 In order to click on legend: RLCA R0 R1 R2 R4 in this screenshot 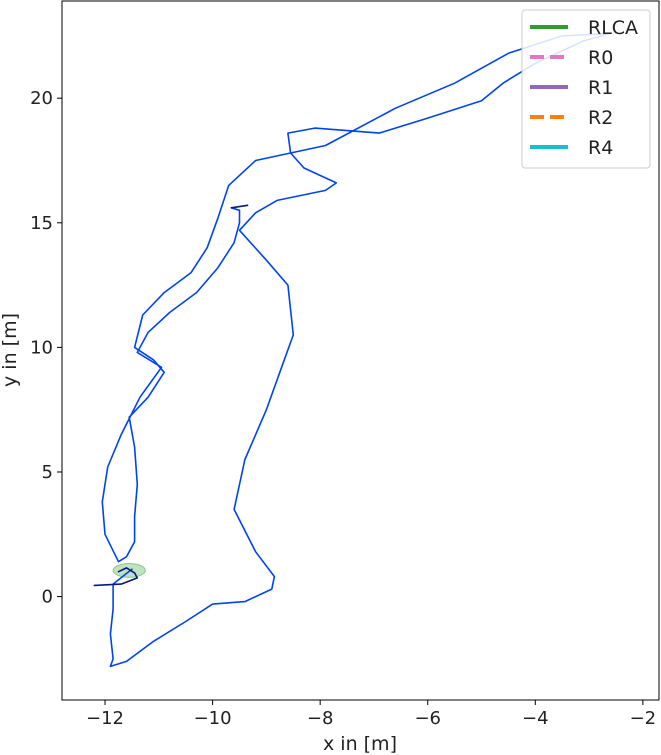, I will do `click(586, 89)`.